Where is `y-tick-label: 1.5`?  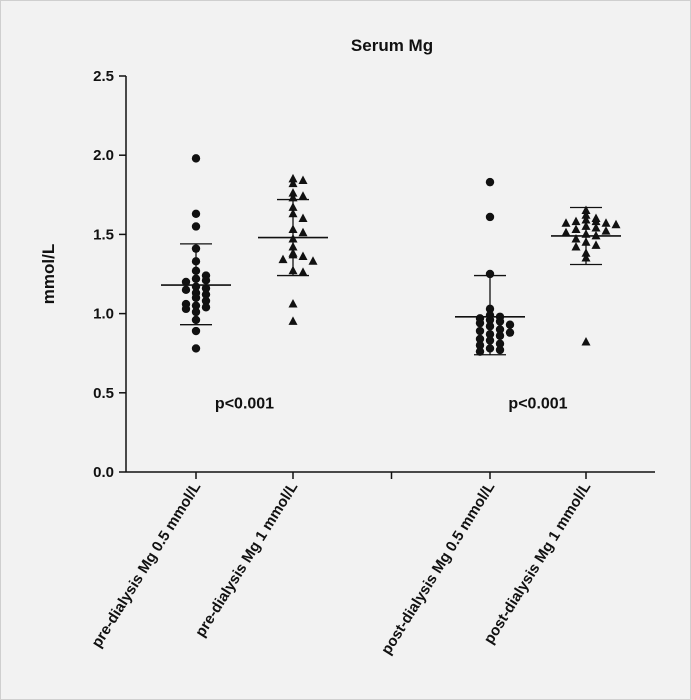
y-tick-label: 1.5 is located at coordinates (103, 234).